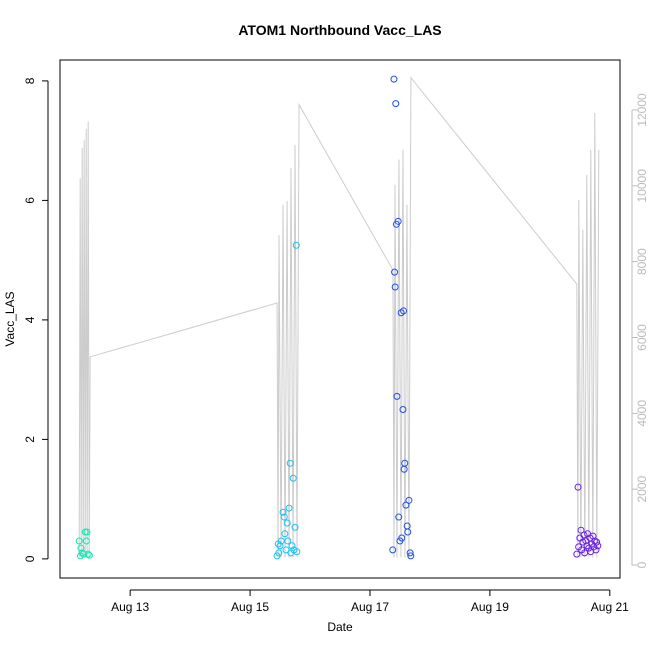 The image size is (650, 655). I want to click on y2-tick-label: 12000, so click(642, 110).